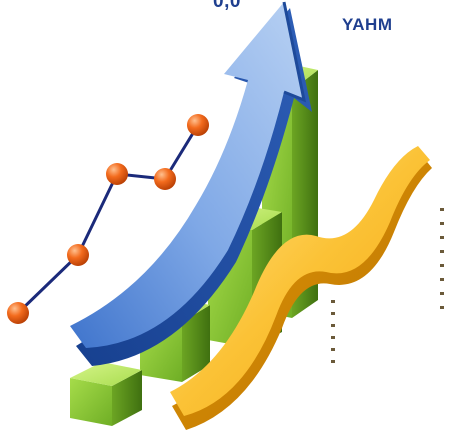 The image size is (451, 439). Describe the element at coordinates (106, 394) in the screenshot. I see `bar-short` at that location.